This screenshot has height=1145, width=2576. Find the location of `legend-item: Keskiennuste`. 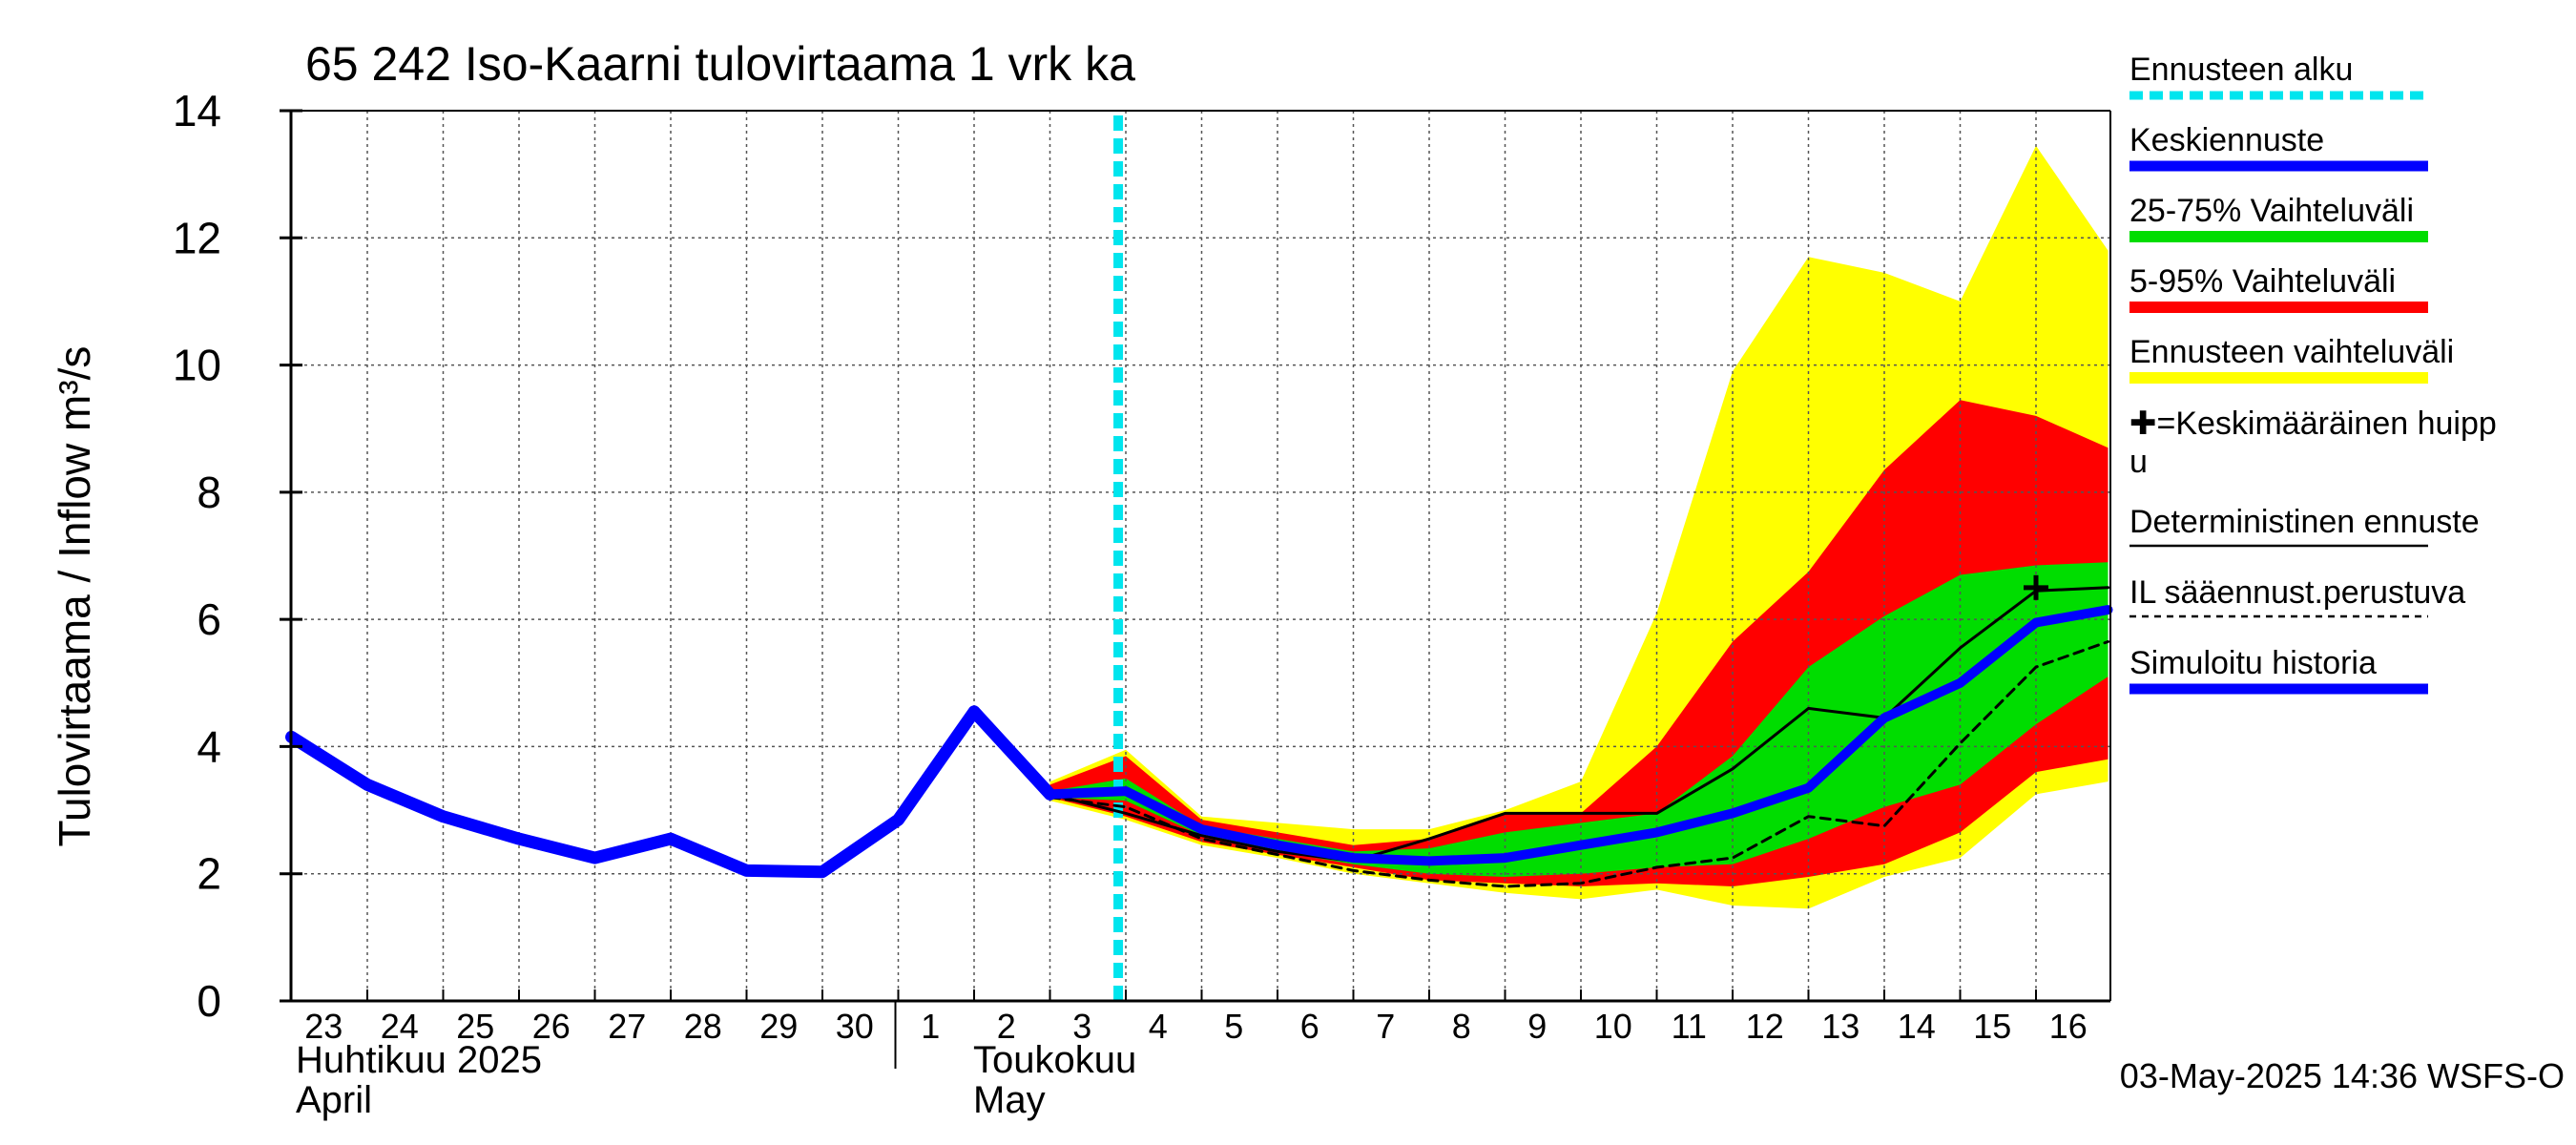

legend-item: Keskiennuste is located at coordinates (2278, 147).